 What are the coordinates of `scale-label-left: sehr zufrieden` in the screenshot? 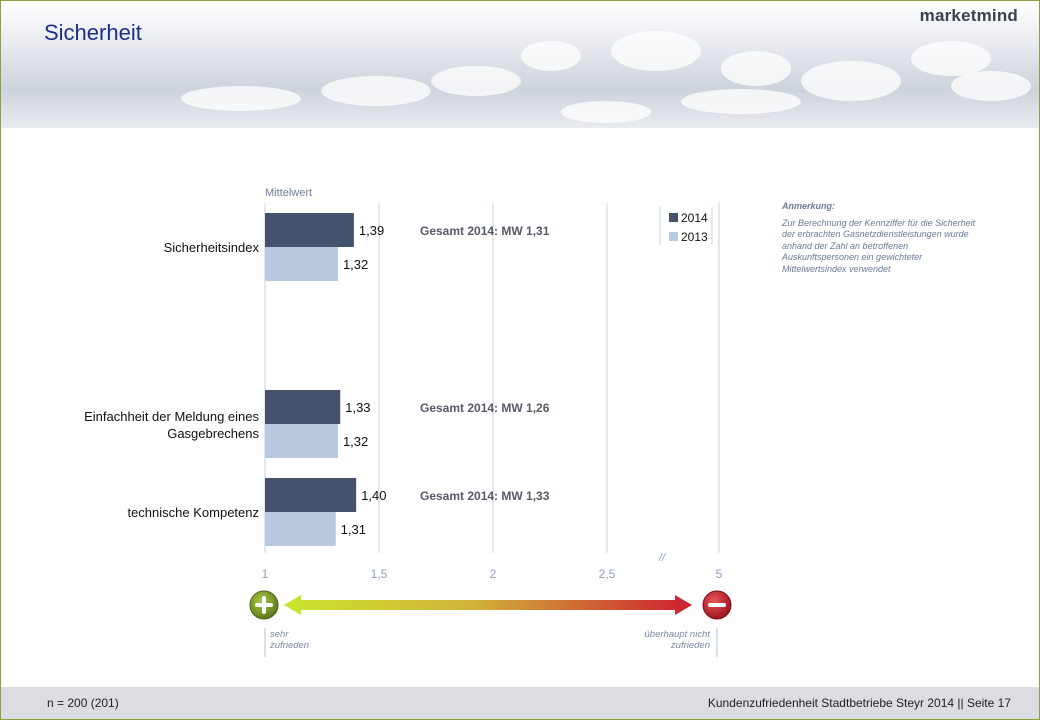 It's located at (290, 640).